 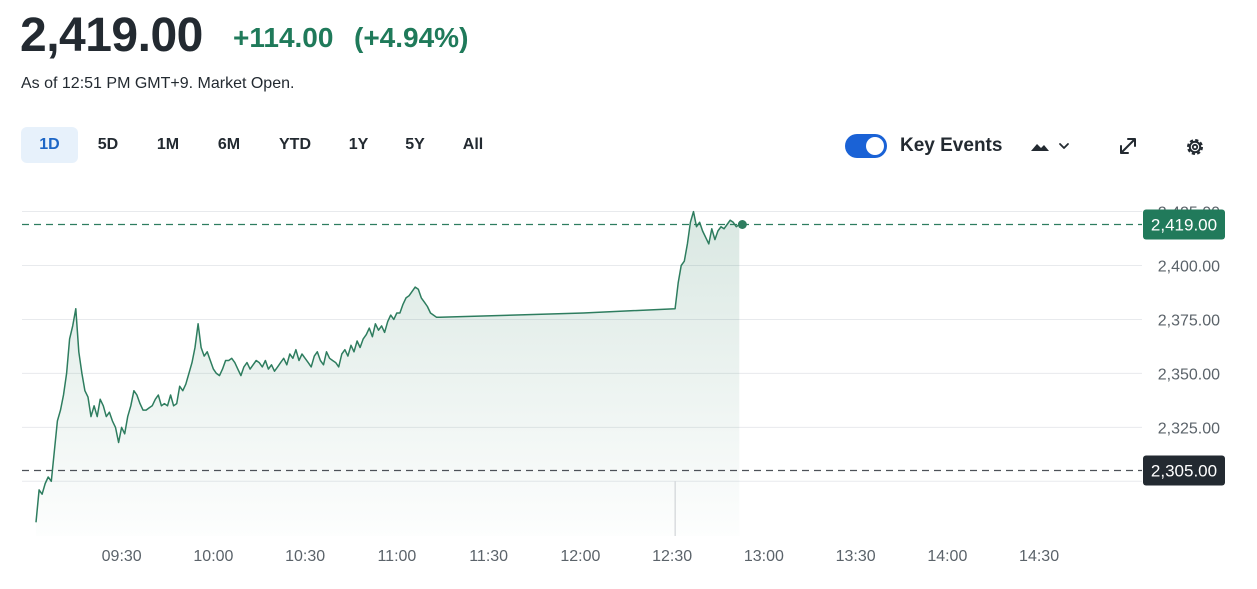 I want to click on x-tick-label: 09:30, so click(x=122, y=556).